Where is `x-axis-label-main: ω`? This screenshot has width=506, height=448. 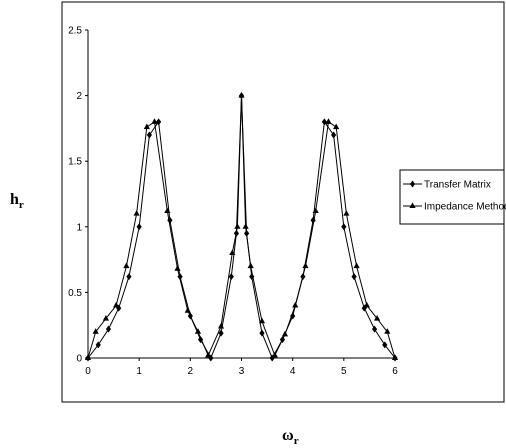
x-axis-label-main: ω is located at coordinates (288, 435).